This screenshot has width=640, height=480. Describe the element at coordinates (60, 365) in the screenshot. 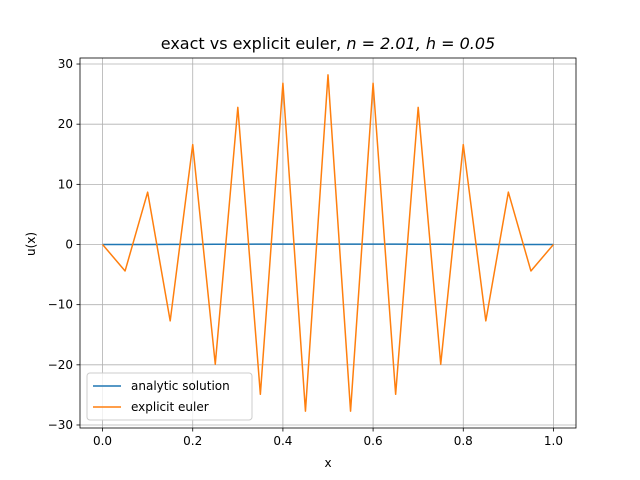

I see `y-tick-label: −20` at that location.